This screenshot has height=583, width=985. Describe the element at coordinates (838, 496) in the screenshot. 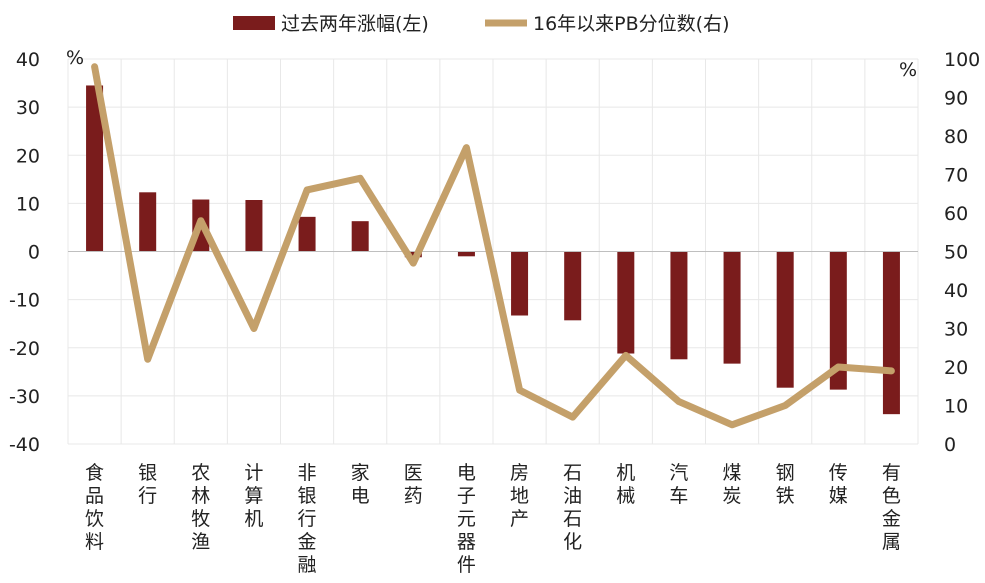

I see `category-char: 媒` at that location.